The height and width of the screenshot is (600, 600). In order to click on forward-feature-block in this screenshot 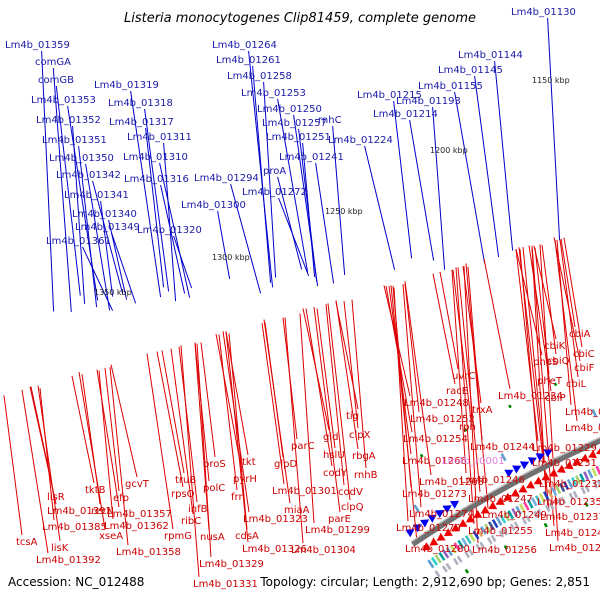, I will do `click(594, 413)`.